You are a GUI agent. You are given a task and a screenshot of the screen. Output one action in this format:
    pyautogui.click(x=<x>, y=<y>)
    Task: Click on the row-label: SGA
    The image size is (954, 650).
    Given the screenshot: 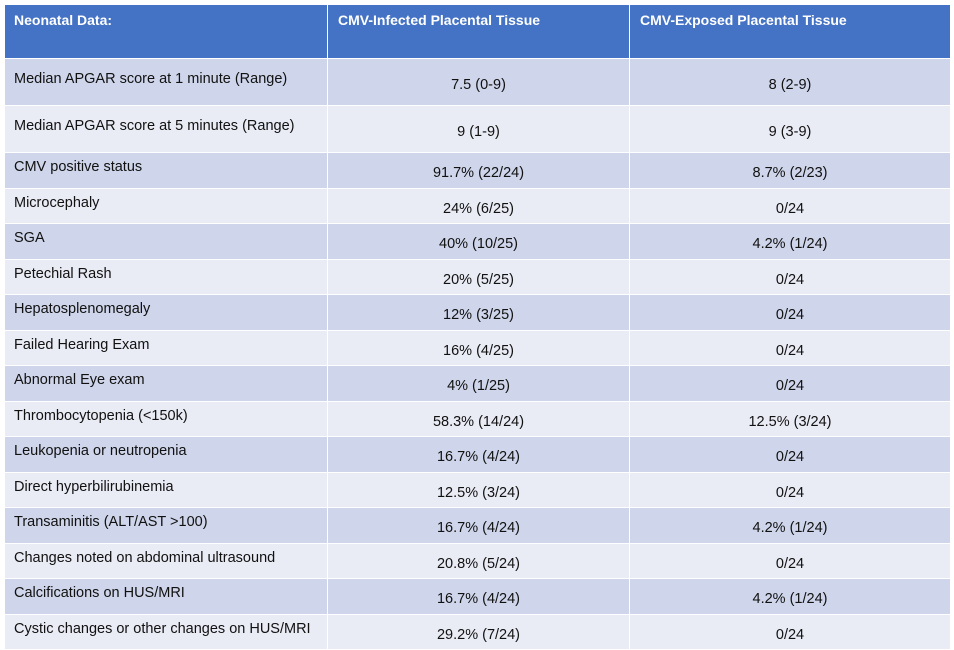 What is the action you would take?
    pyautogui.click(x=166, y=241)
    